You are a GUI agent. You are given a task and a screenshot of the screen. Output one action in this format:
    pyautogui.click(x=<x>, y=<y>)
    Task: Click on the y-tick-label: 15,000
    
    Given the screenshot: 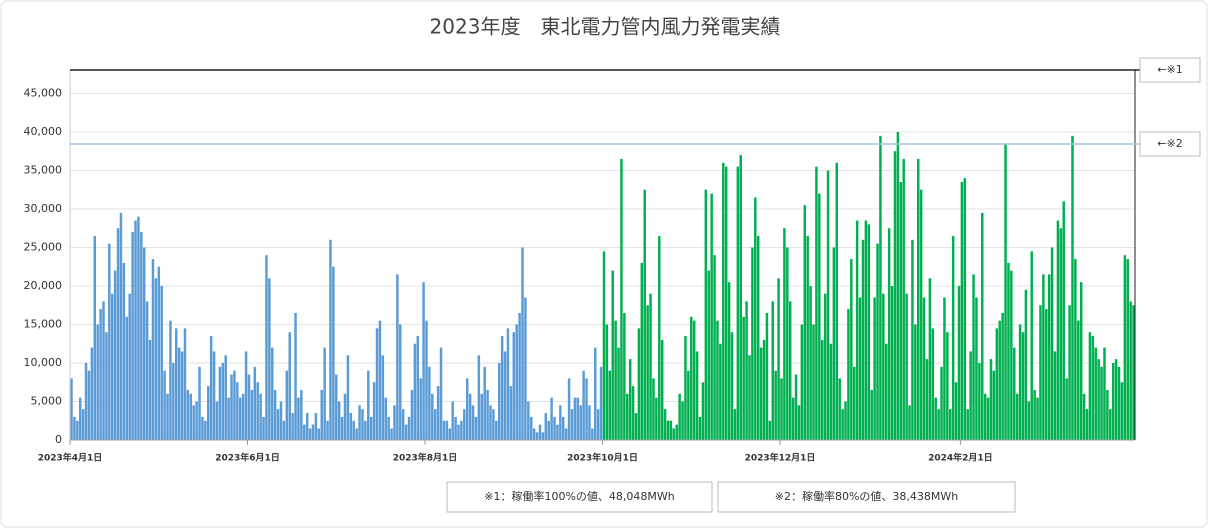 What is the action you would take?
    pyautogui.click(x=43, y=323)
    